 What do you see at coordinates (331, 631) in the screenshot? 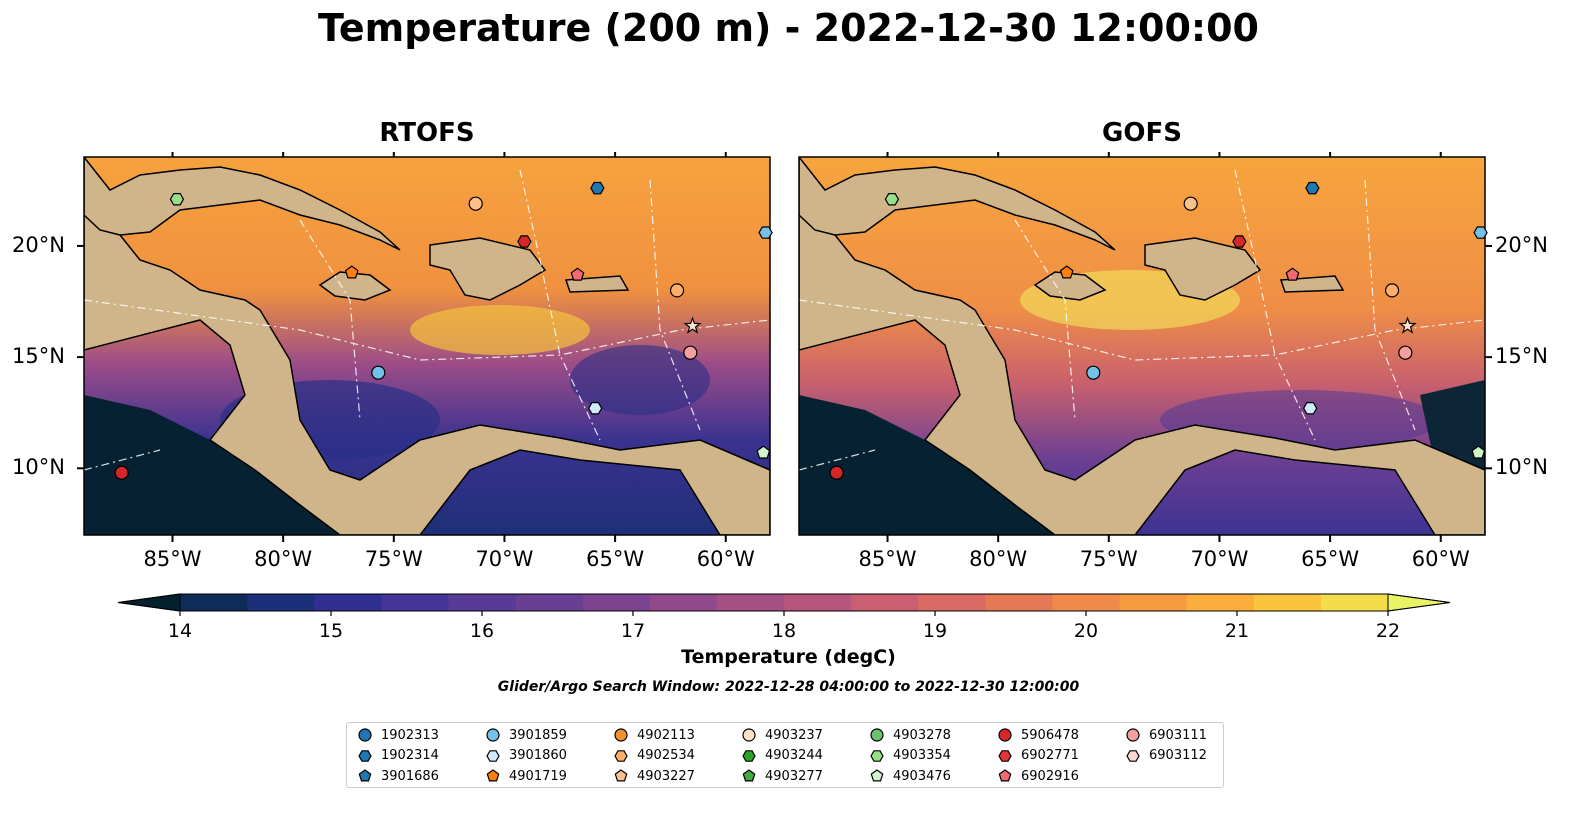
I see `colorbar-tick-label: 15` at bounding box center [331, 631].